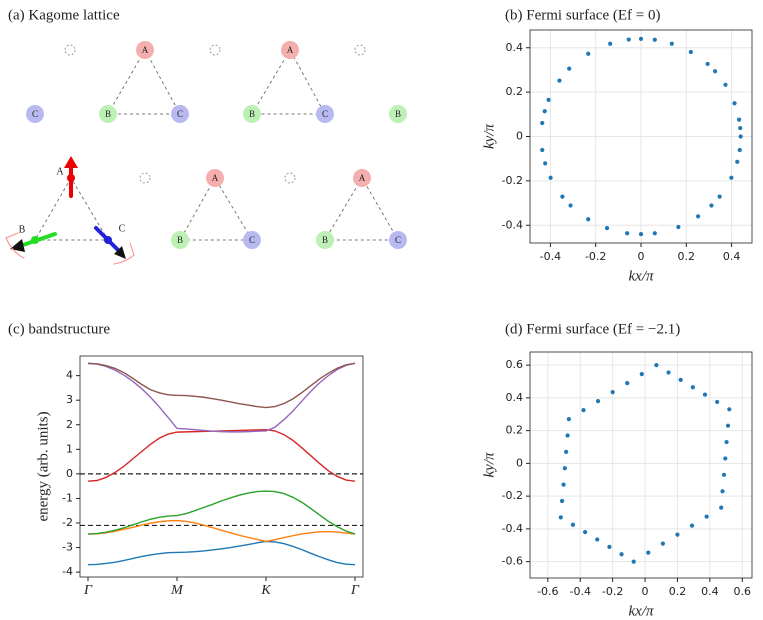 This screenshot has height=620, width=763. What do you see at coordinates (512, 561) in the screenshot?
I see `y-tick-label: -0.6` at bounding box center [512, 561].